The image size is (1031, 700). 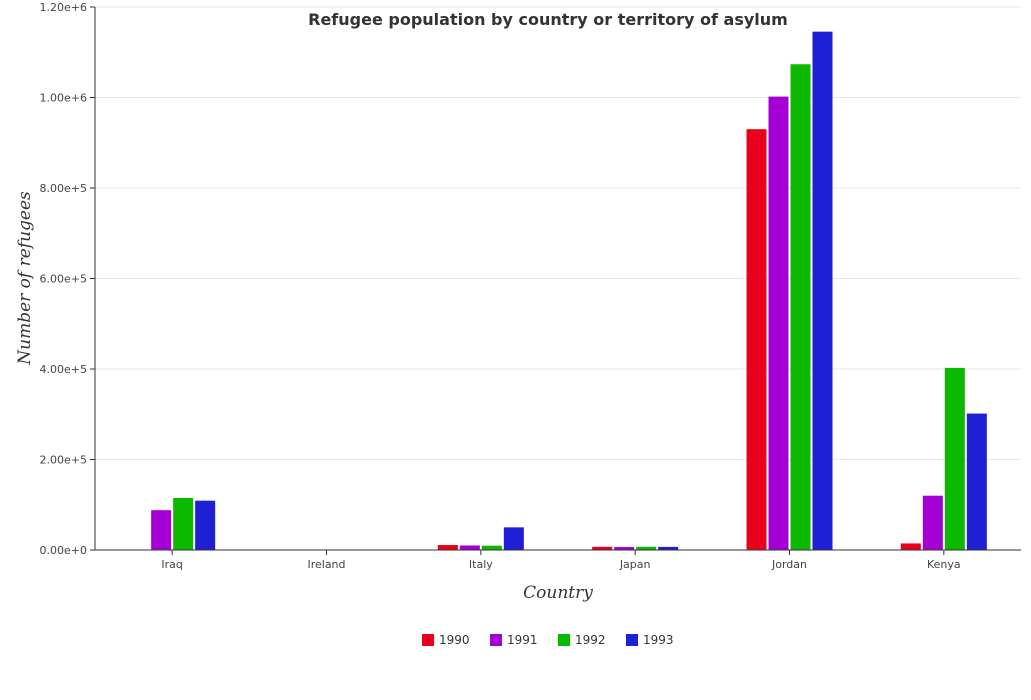 What do you see at coordinates (63, 369) in the screenshot?
I see `y-tick-label: 4.00e+5` at bounding box center [63, 369].